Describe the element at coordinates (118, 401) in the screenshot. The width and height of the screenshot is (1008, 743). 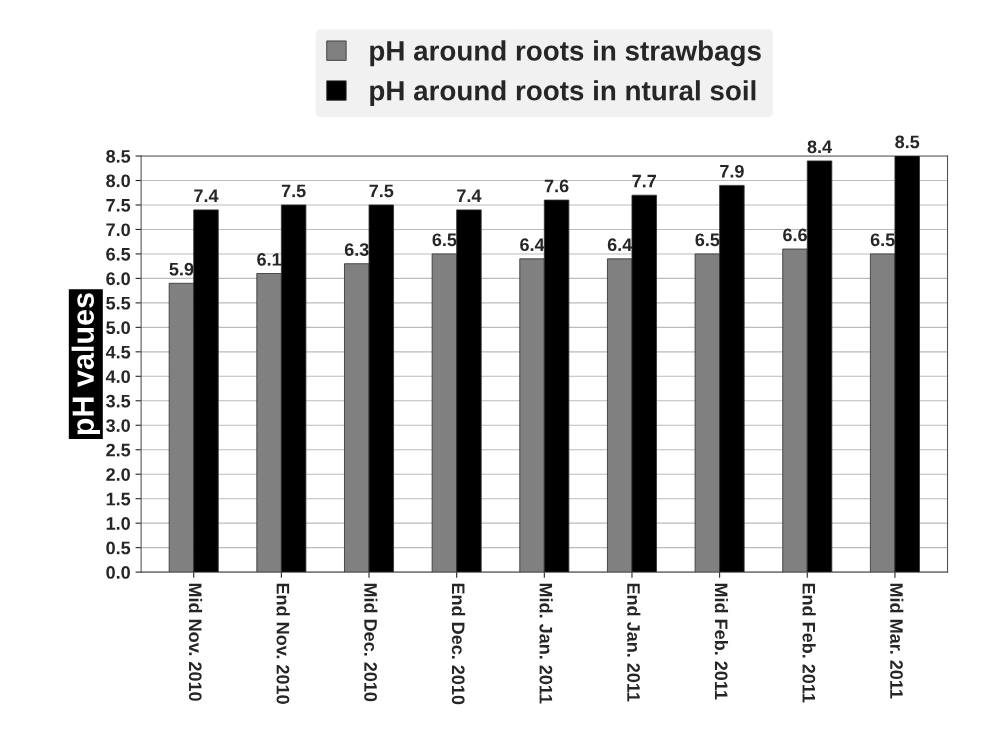
I see `y-tick-label: 3.5` at that location.